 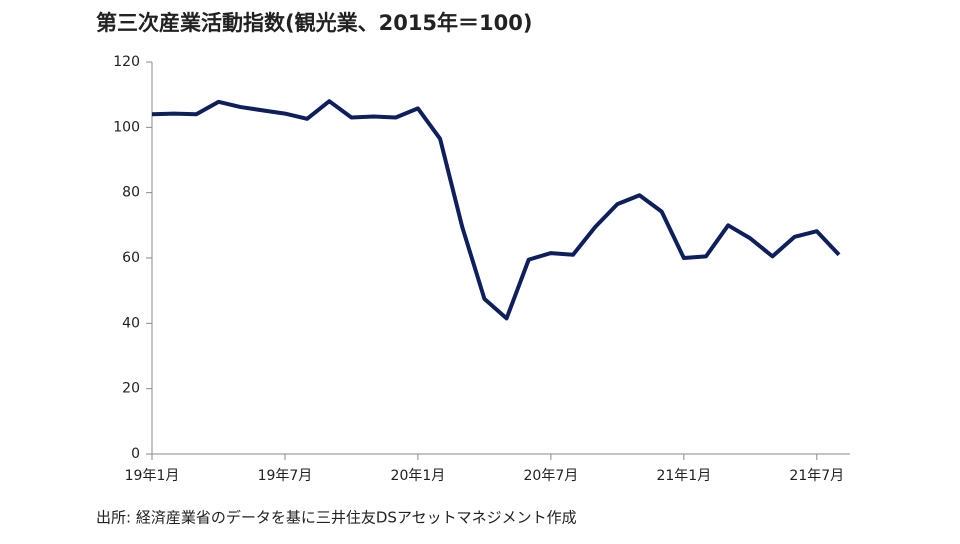 I want to click on y-tick-label: 0, so click(x=135, y=454).